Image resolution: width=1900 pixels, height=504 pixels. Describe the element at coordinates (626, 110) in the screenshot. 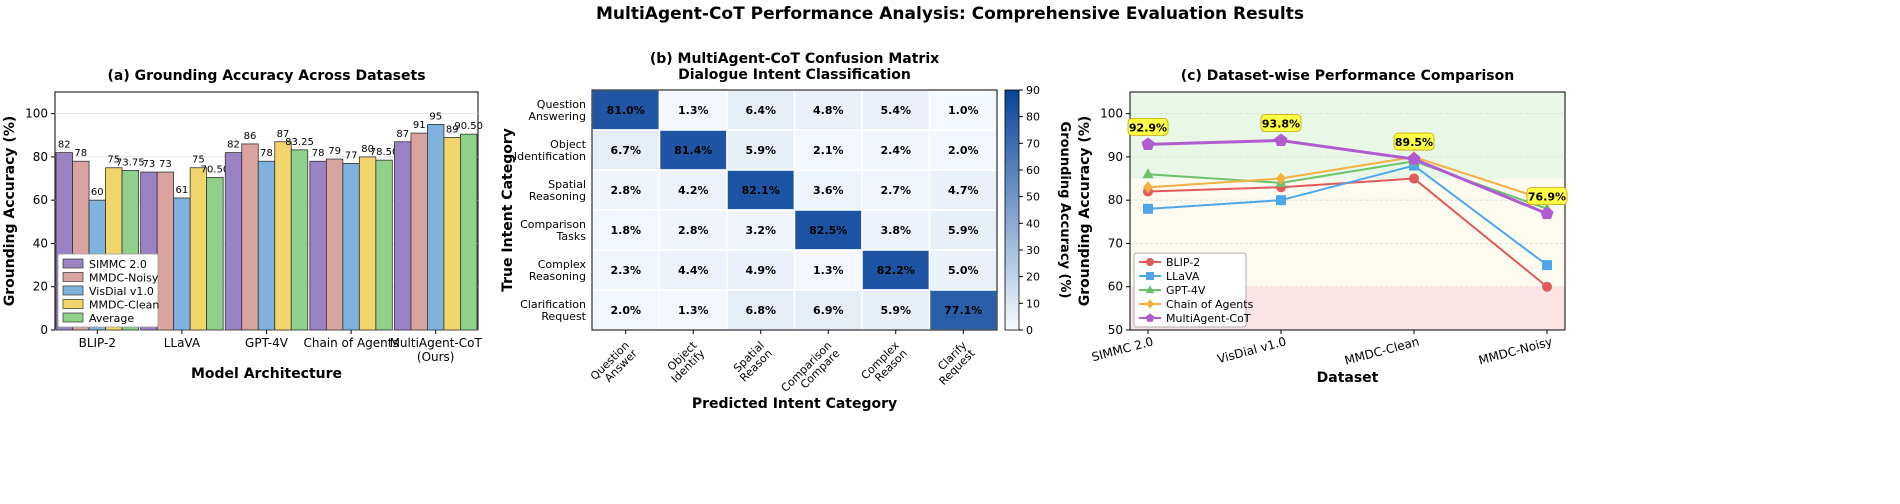

I see `chart-b-cell-label: 81.0%` at that location.